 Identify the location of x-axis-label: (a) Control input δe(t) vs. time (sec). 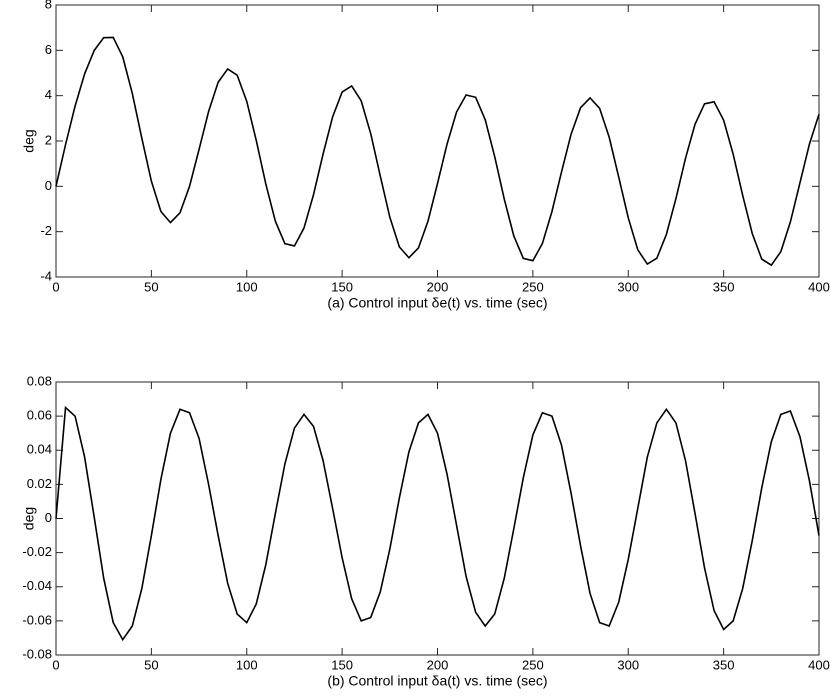
(437, 303).